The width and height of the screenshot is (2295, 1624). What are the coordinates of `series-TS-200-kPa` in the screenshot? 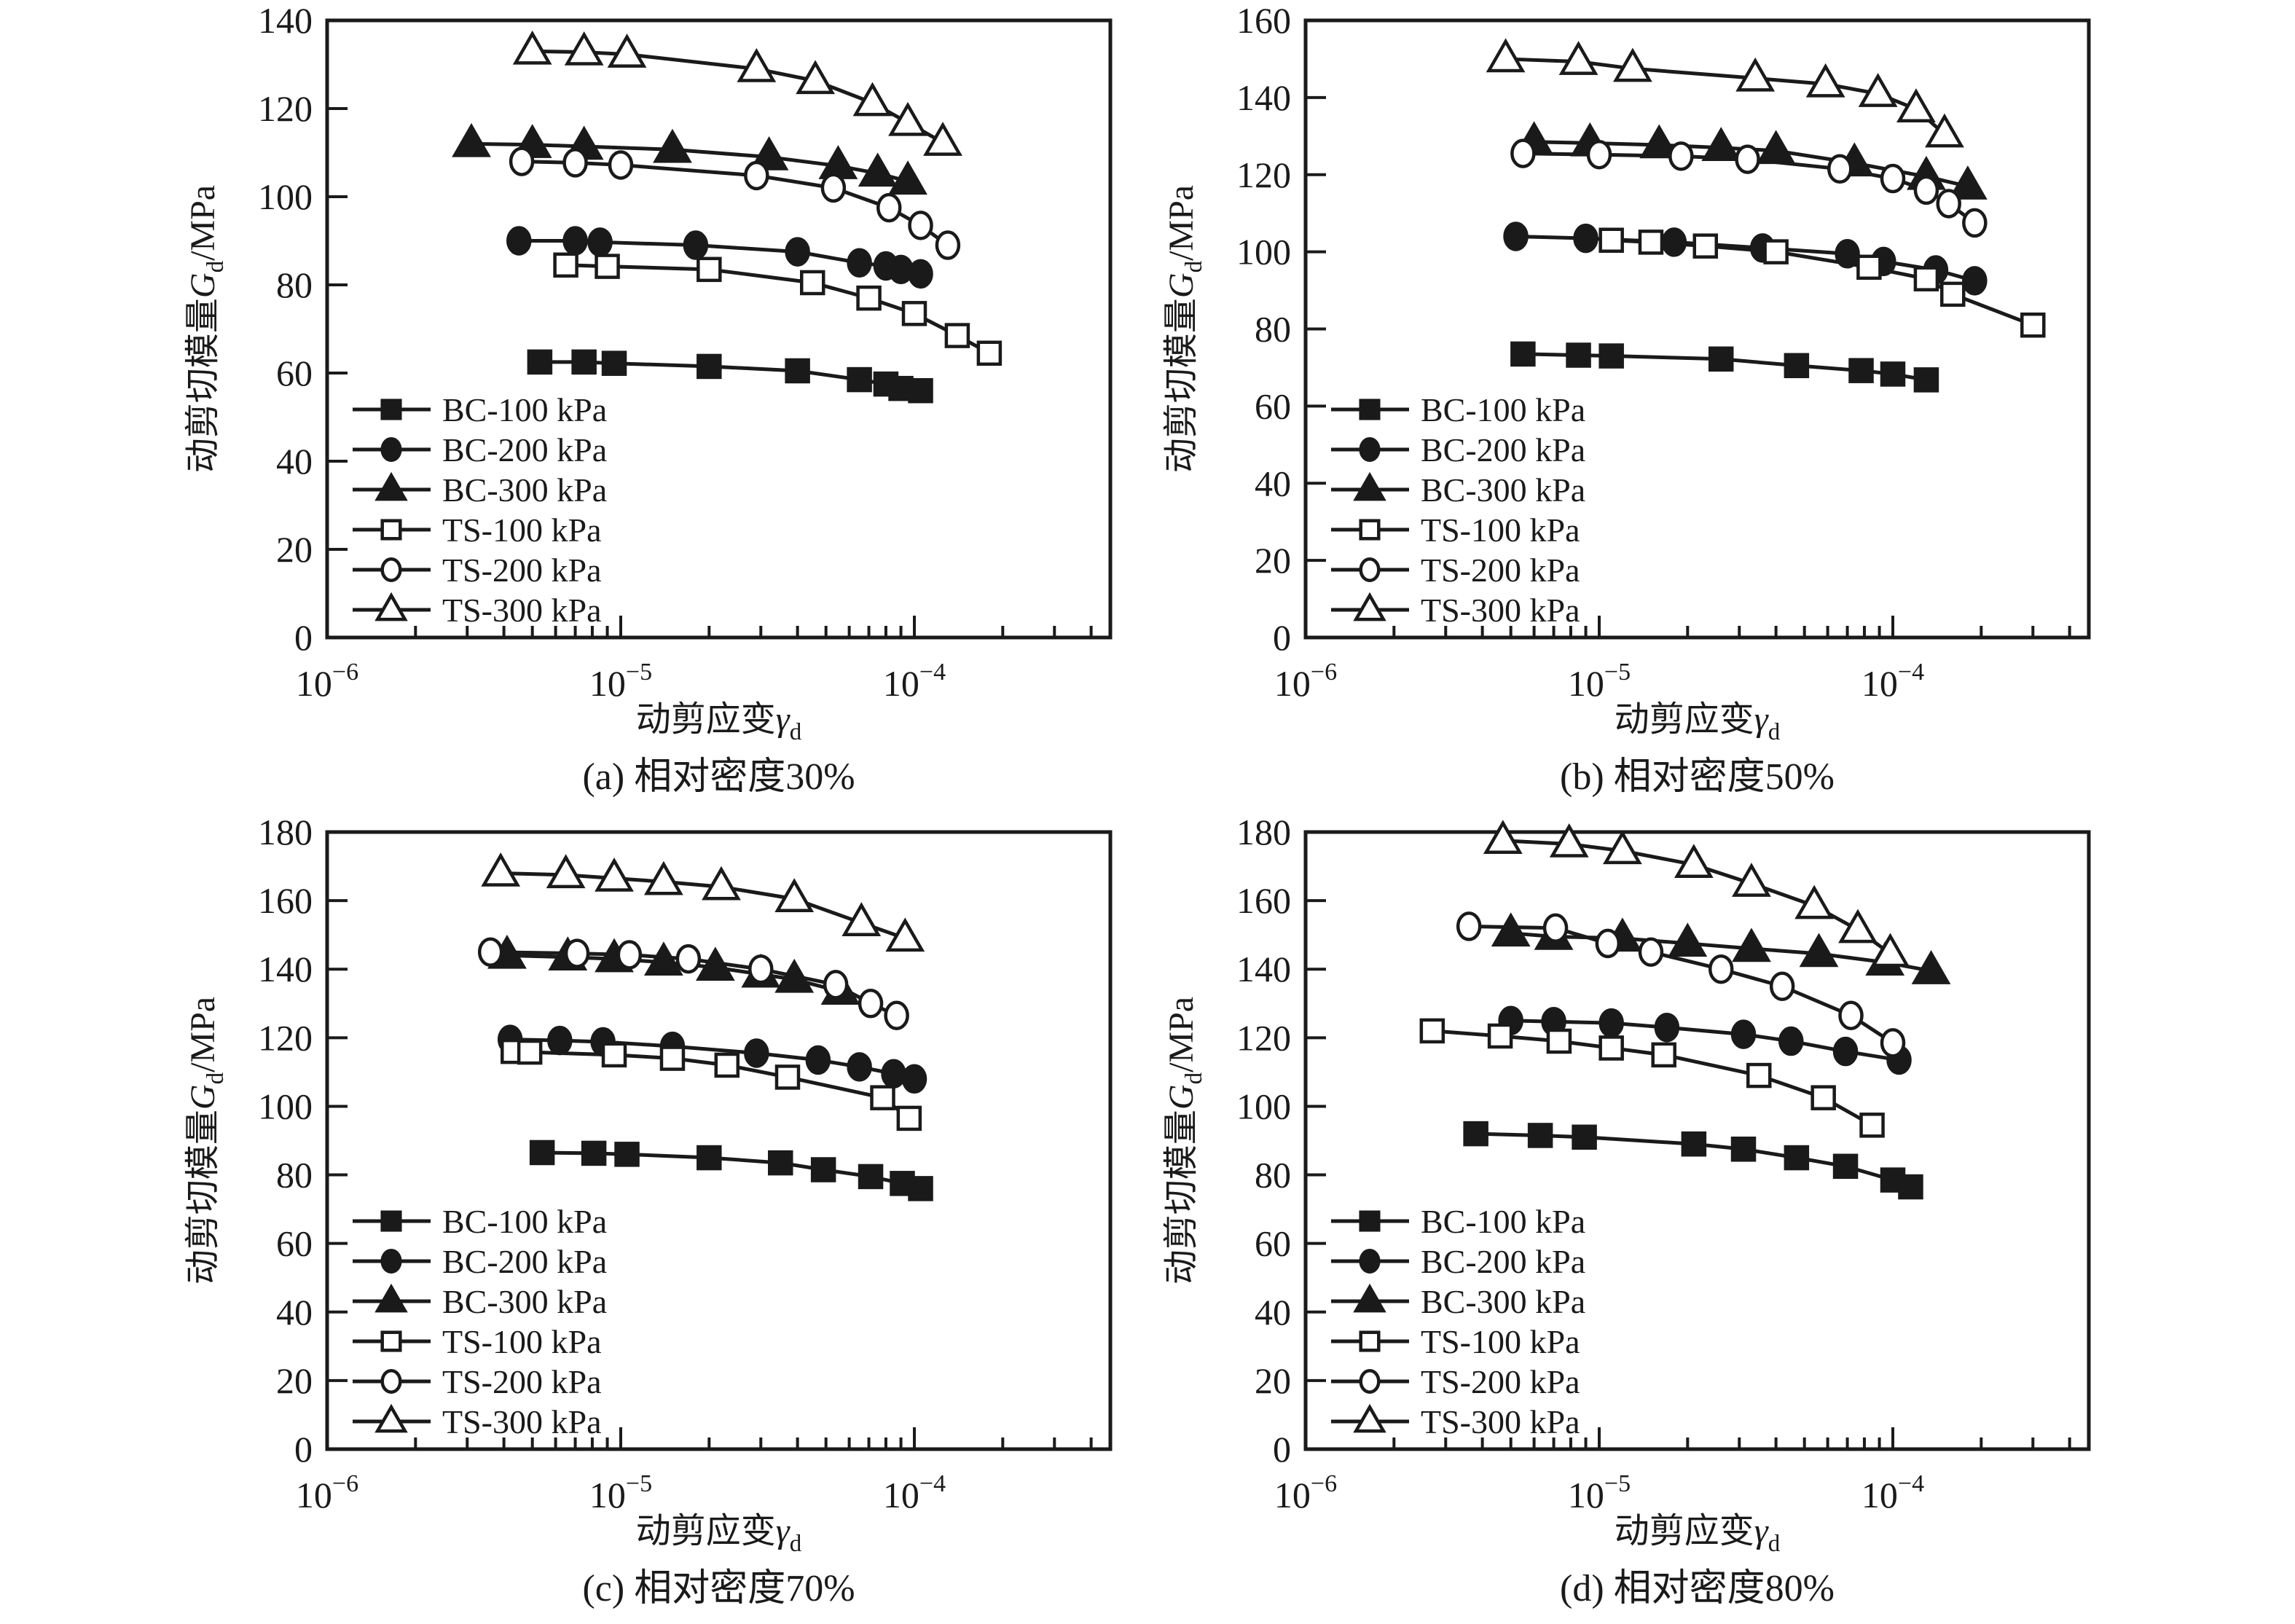 It's located at (1749, 188).